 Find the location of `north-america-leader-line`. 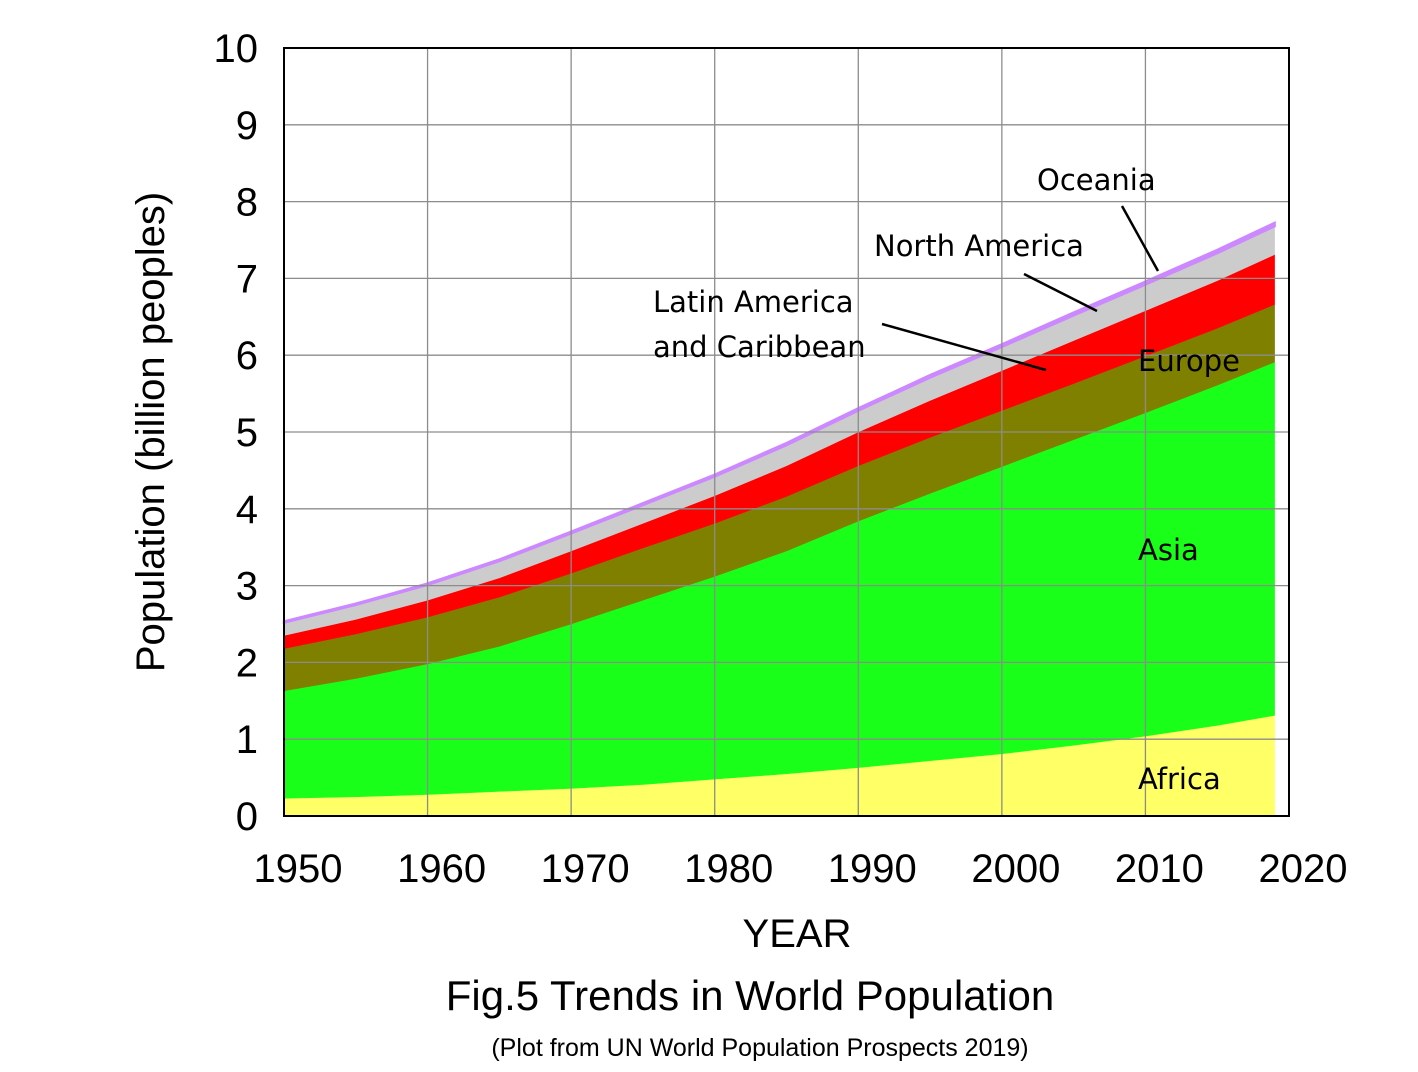

north-america-leader-line is located at coordinates (1060, 292).